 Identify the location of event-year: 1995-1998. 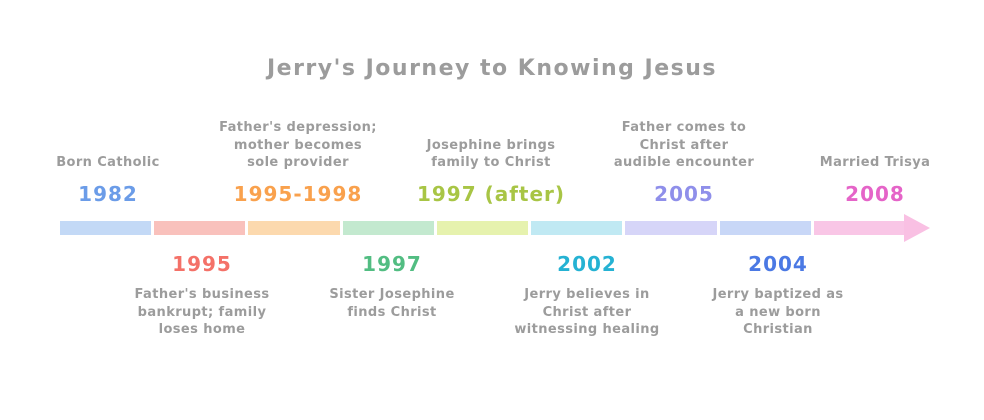
(298, 194).